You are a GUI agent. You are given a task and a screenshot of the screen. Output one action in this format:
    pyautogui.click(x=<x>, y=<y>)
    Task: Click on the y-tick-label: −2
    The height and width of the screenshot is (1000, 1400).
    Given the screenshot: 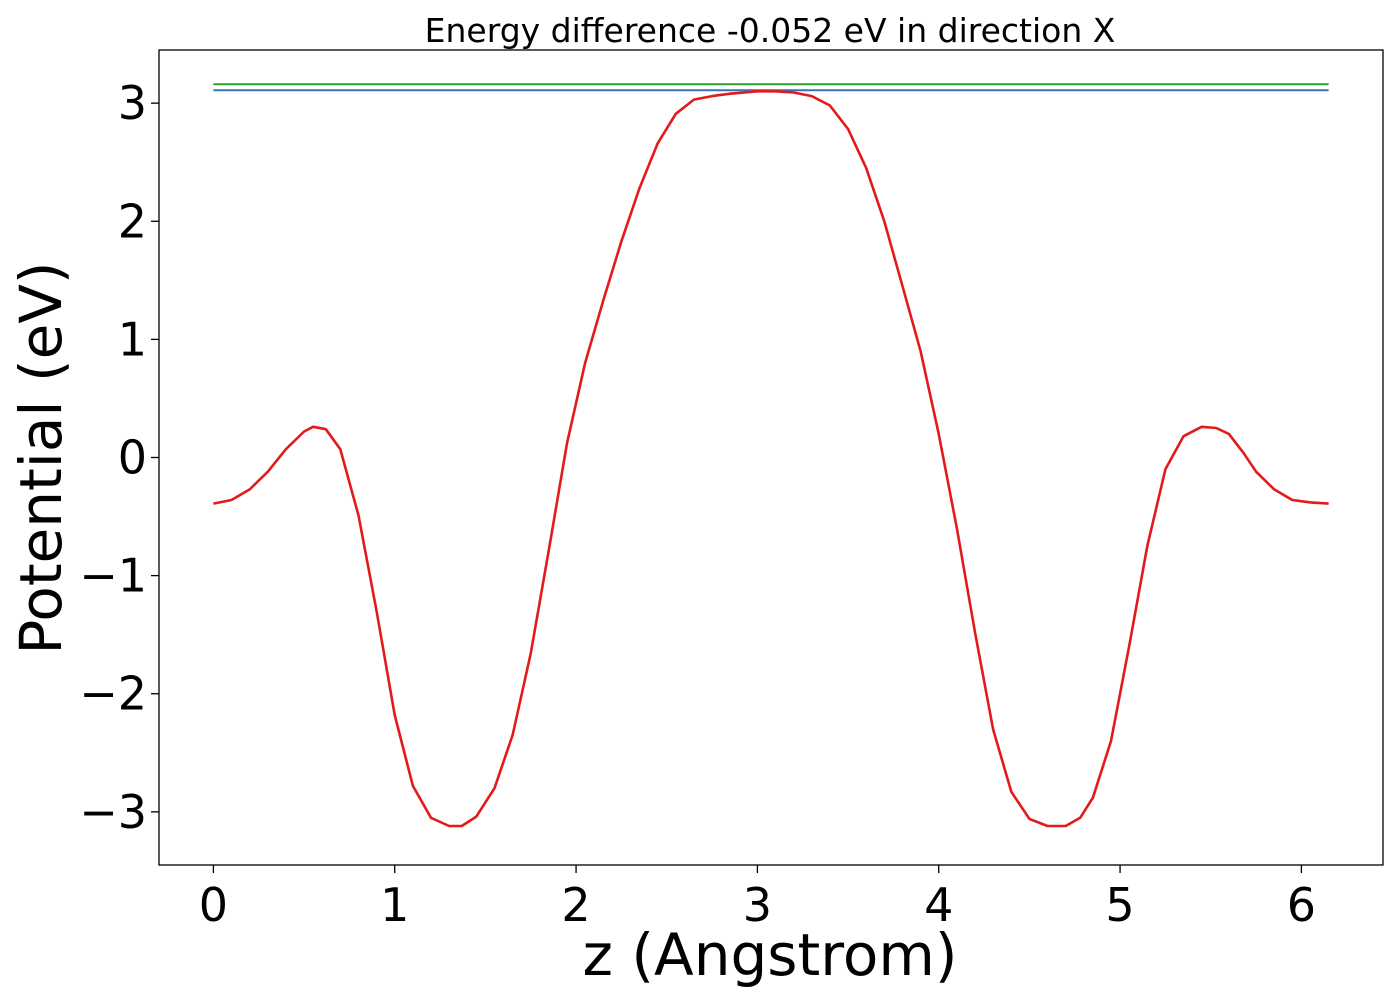 What is the action you would take?
    pyautogui.click(x=113, y=694)
    